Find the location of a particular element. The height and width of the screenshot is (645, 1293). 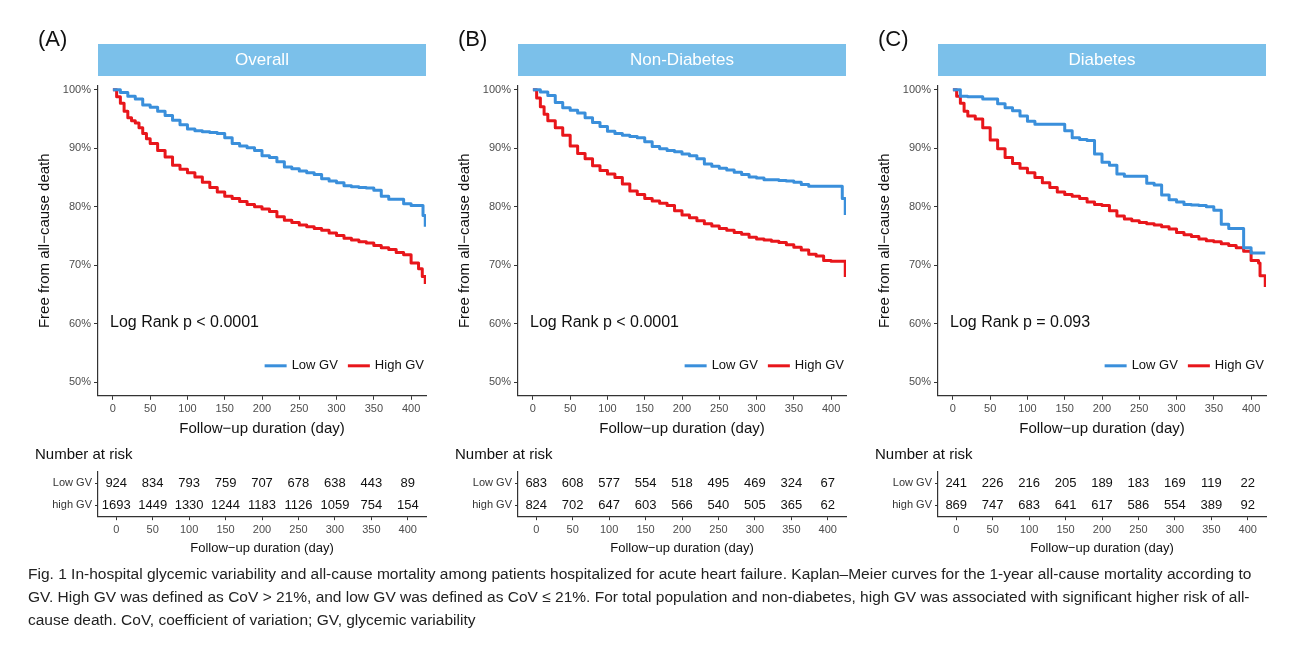

data-label: 702 is located at coordinates (572, 504).